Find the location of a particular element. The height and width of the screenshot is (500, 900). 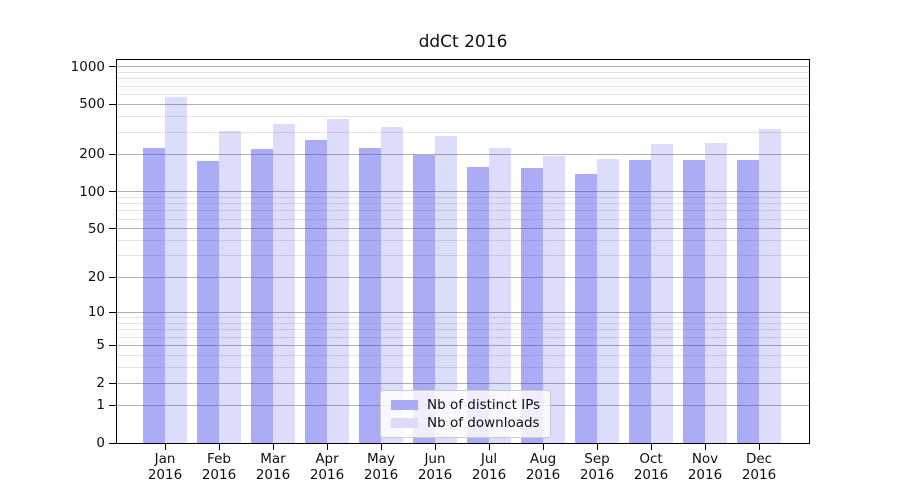

legend-item-distinct-ips: Nb of distinct IPs is located at coordinates (465, 405).